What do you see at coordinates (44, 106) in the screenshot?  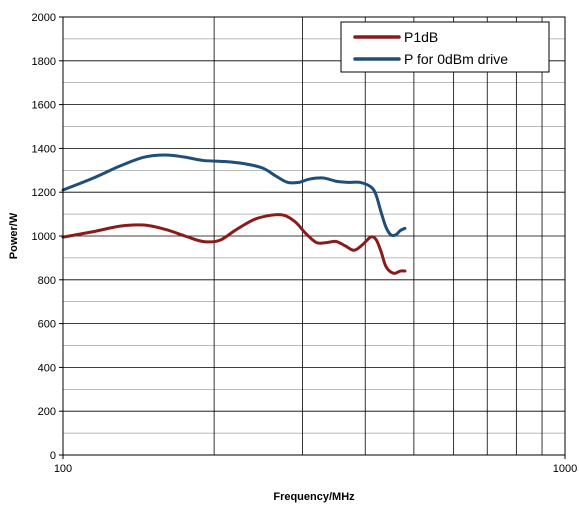 I see `y-tick-label: 1600` at bounding box center [44, 106].